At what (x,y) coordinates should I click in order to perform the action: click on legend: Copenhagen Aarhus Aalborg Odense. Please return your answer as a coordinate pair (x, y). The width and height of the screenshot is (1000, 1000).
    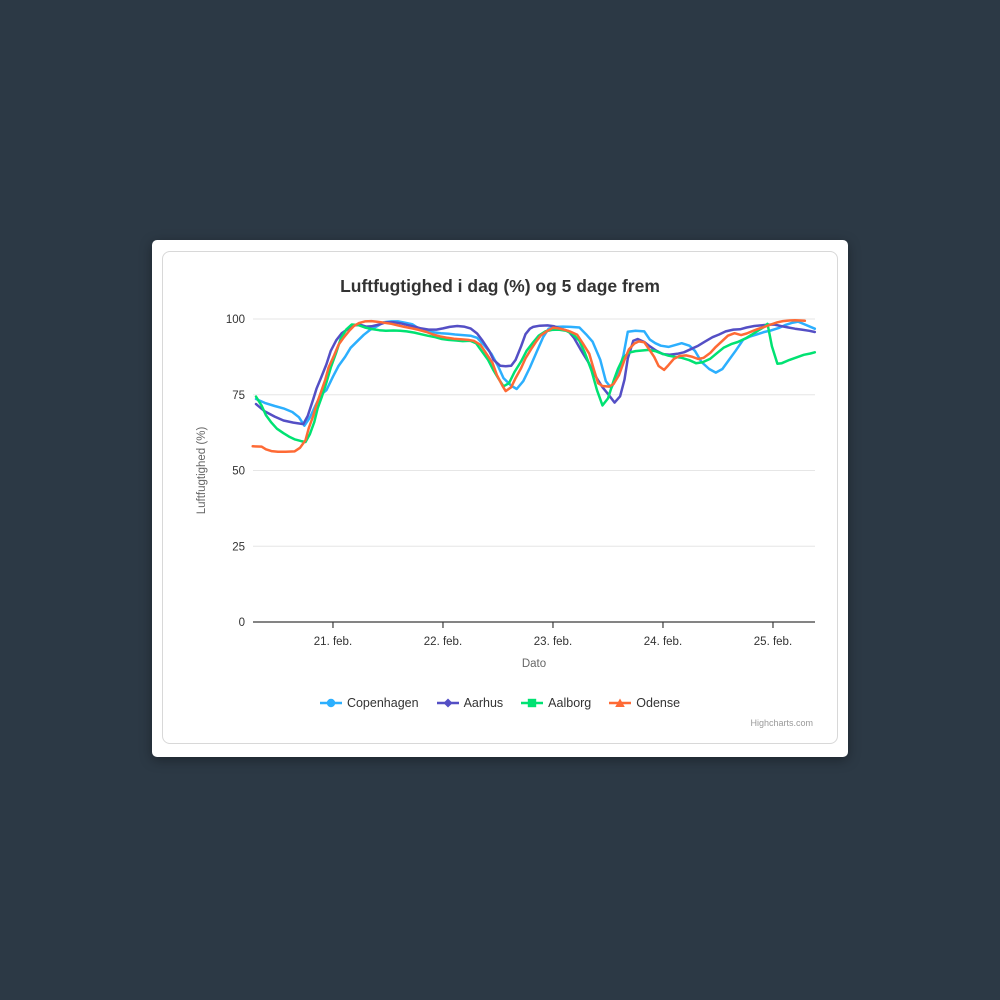
    Looking at the image, I should click on (500, 703).